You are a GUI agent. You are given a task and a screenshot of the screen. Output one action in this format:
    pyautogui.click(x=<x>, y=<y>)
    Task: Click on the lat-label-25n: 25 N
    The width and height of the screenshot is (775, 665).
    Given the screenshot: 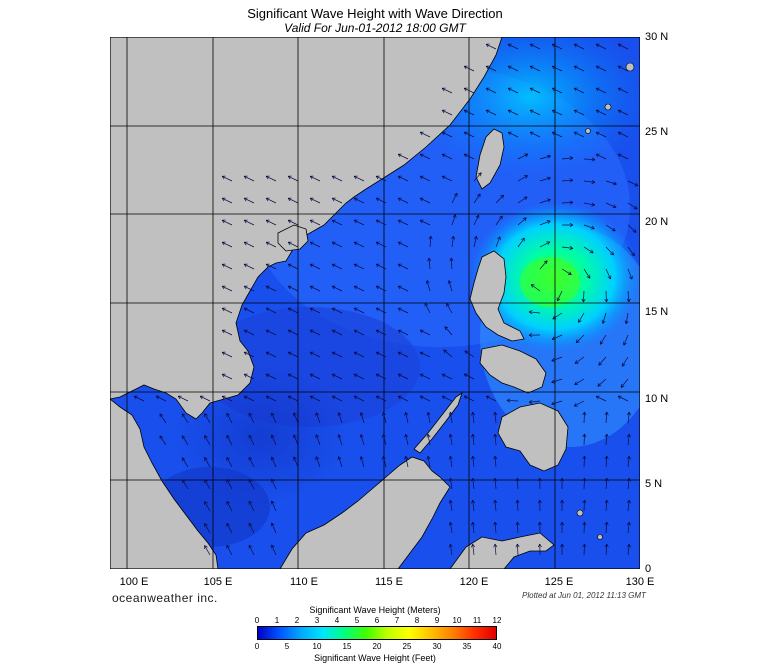 What is the action you would take?
    pyautogui.click(x=657, y=132)
    